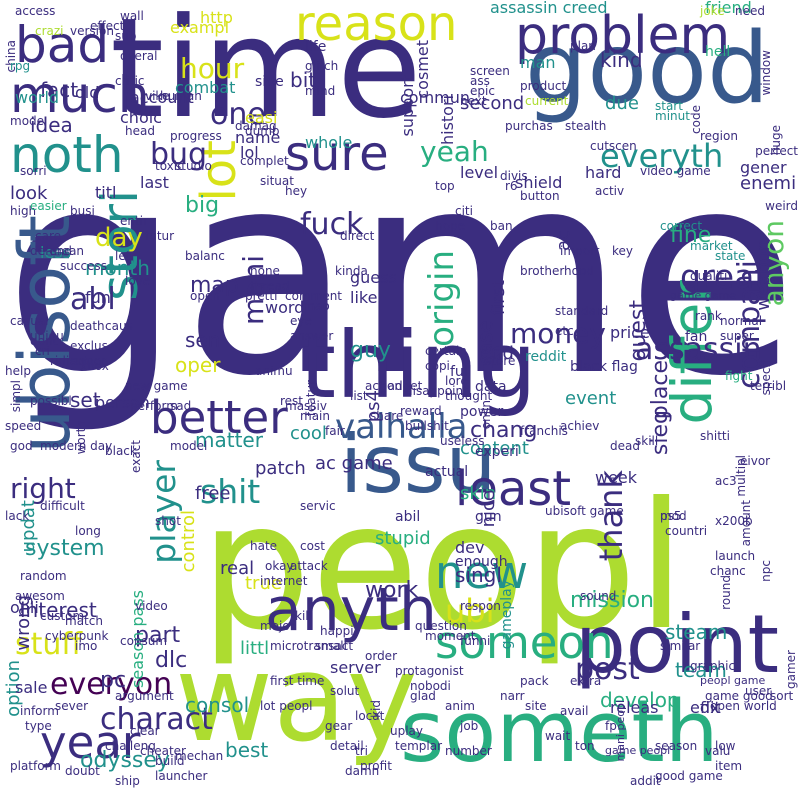 The height and width of the screenshot is (800, 800). Describe the element at coordinates (84, 621) in the screenshot. I see `word-match: match` at that location.